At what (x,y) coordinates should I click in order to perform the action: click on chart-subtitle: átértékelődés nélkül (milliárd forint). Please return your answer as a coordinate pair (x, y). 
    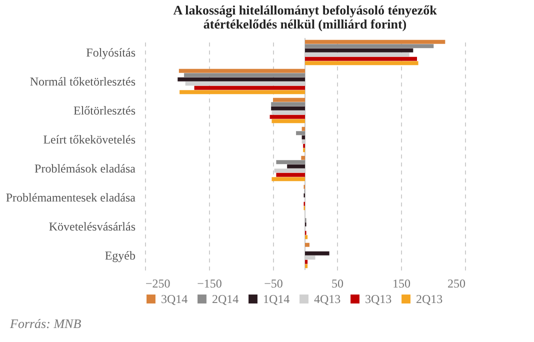
    Looking at the image, I should click on (305, 24).